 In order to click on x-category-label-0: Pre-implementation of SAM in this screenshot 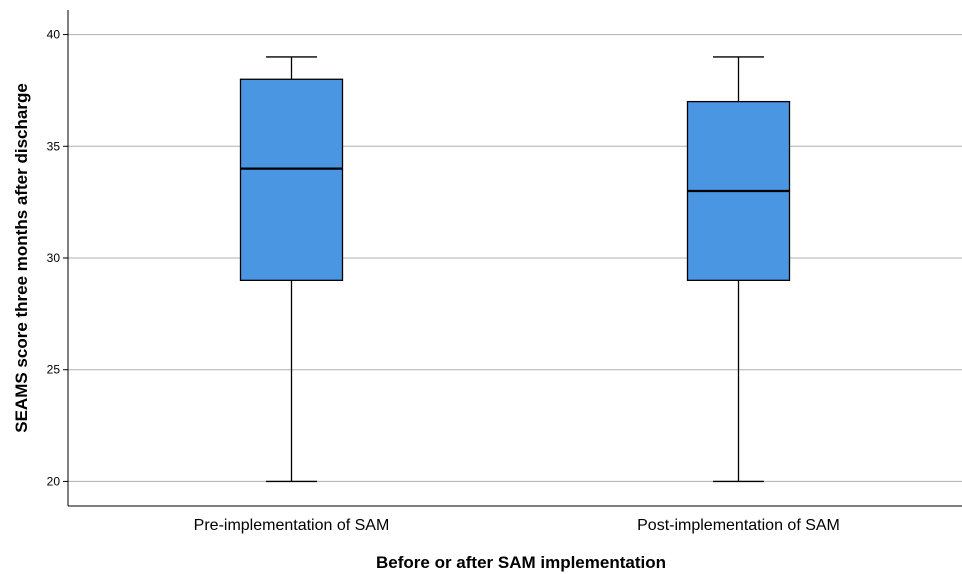, I will do `click(292, 525)`.